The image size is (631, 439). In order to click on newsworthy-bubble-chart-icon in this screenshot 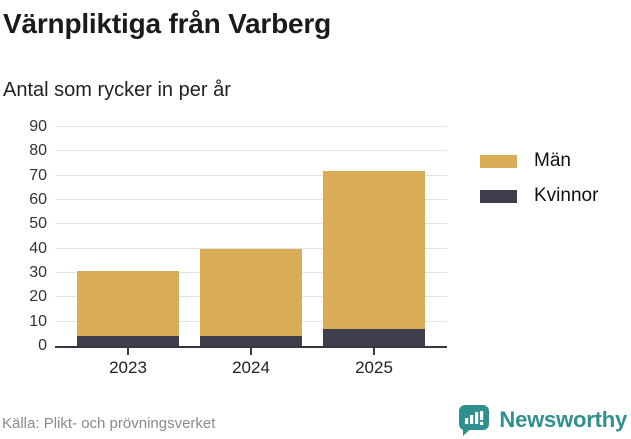, I will do `click(474, 420)`.